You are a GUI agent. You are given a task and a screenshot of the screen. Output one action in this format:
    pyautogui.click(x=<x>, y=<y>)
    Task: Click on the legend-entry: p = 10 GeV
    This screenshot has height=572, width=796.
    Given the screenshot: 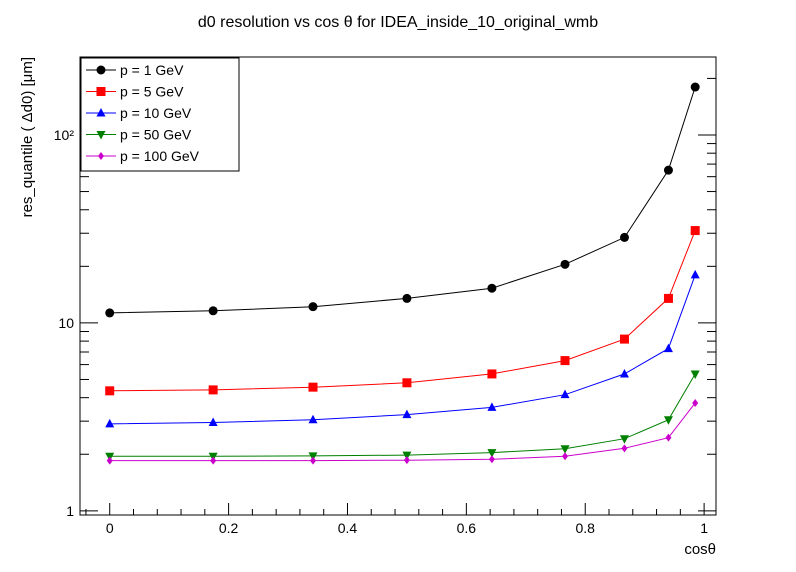 What is the action you would take?
    pyautogui.click(x=139, y=113)
    